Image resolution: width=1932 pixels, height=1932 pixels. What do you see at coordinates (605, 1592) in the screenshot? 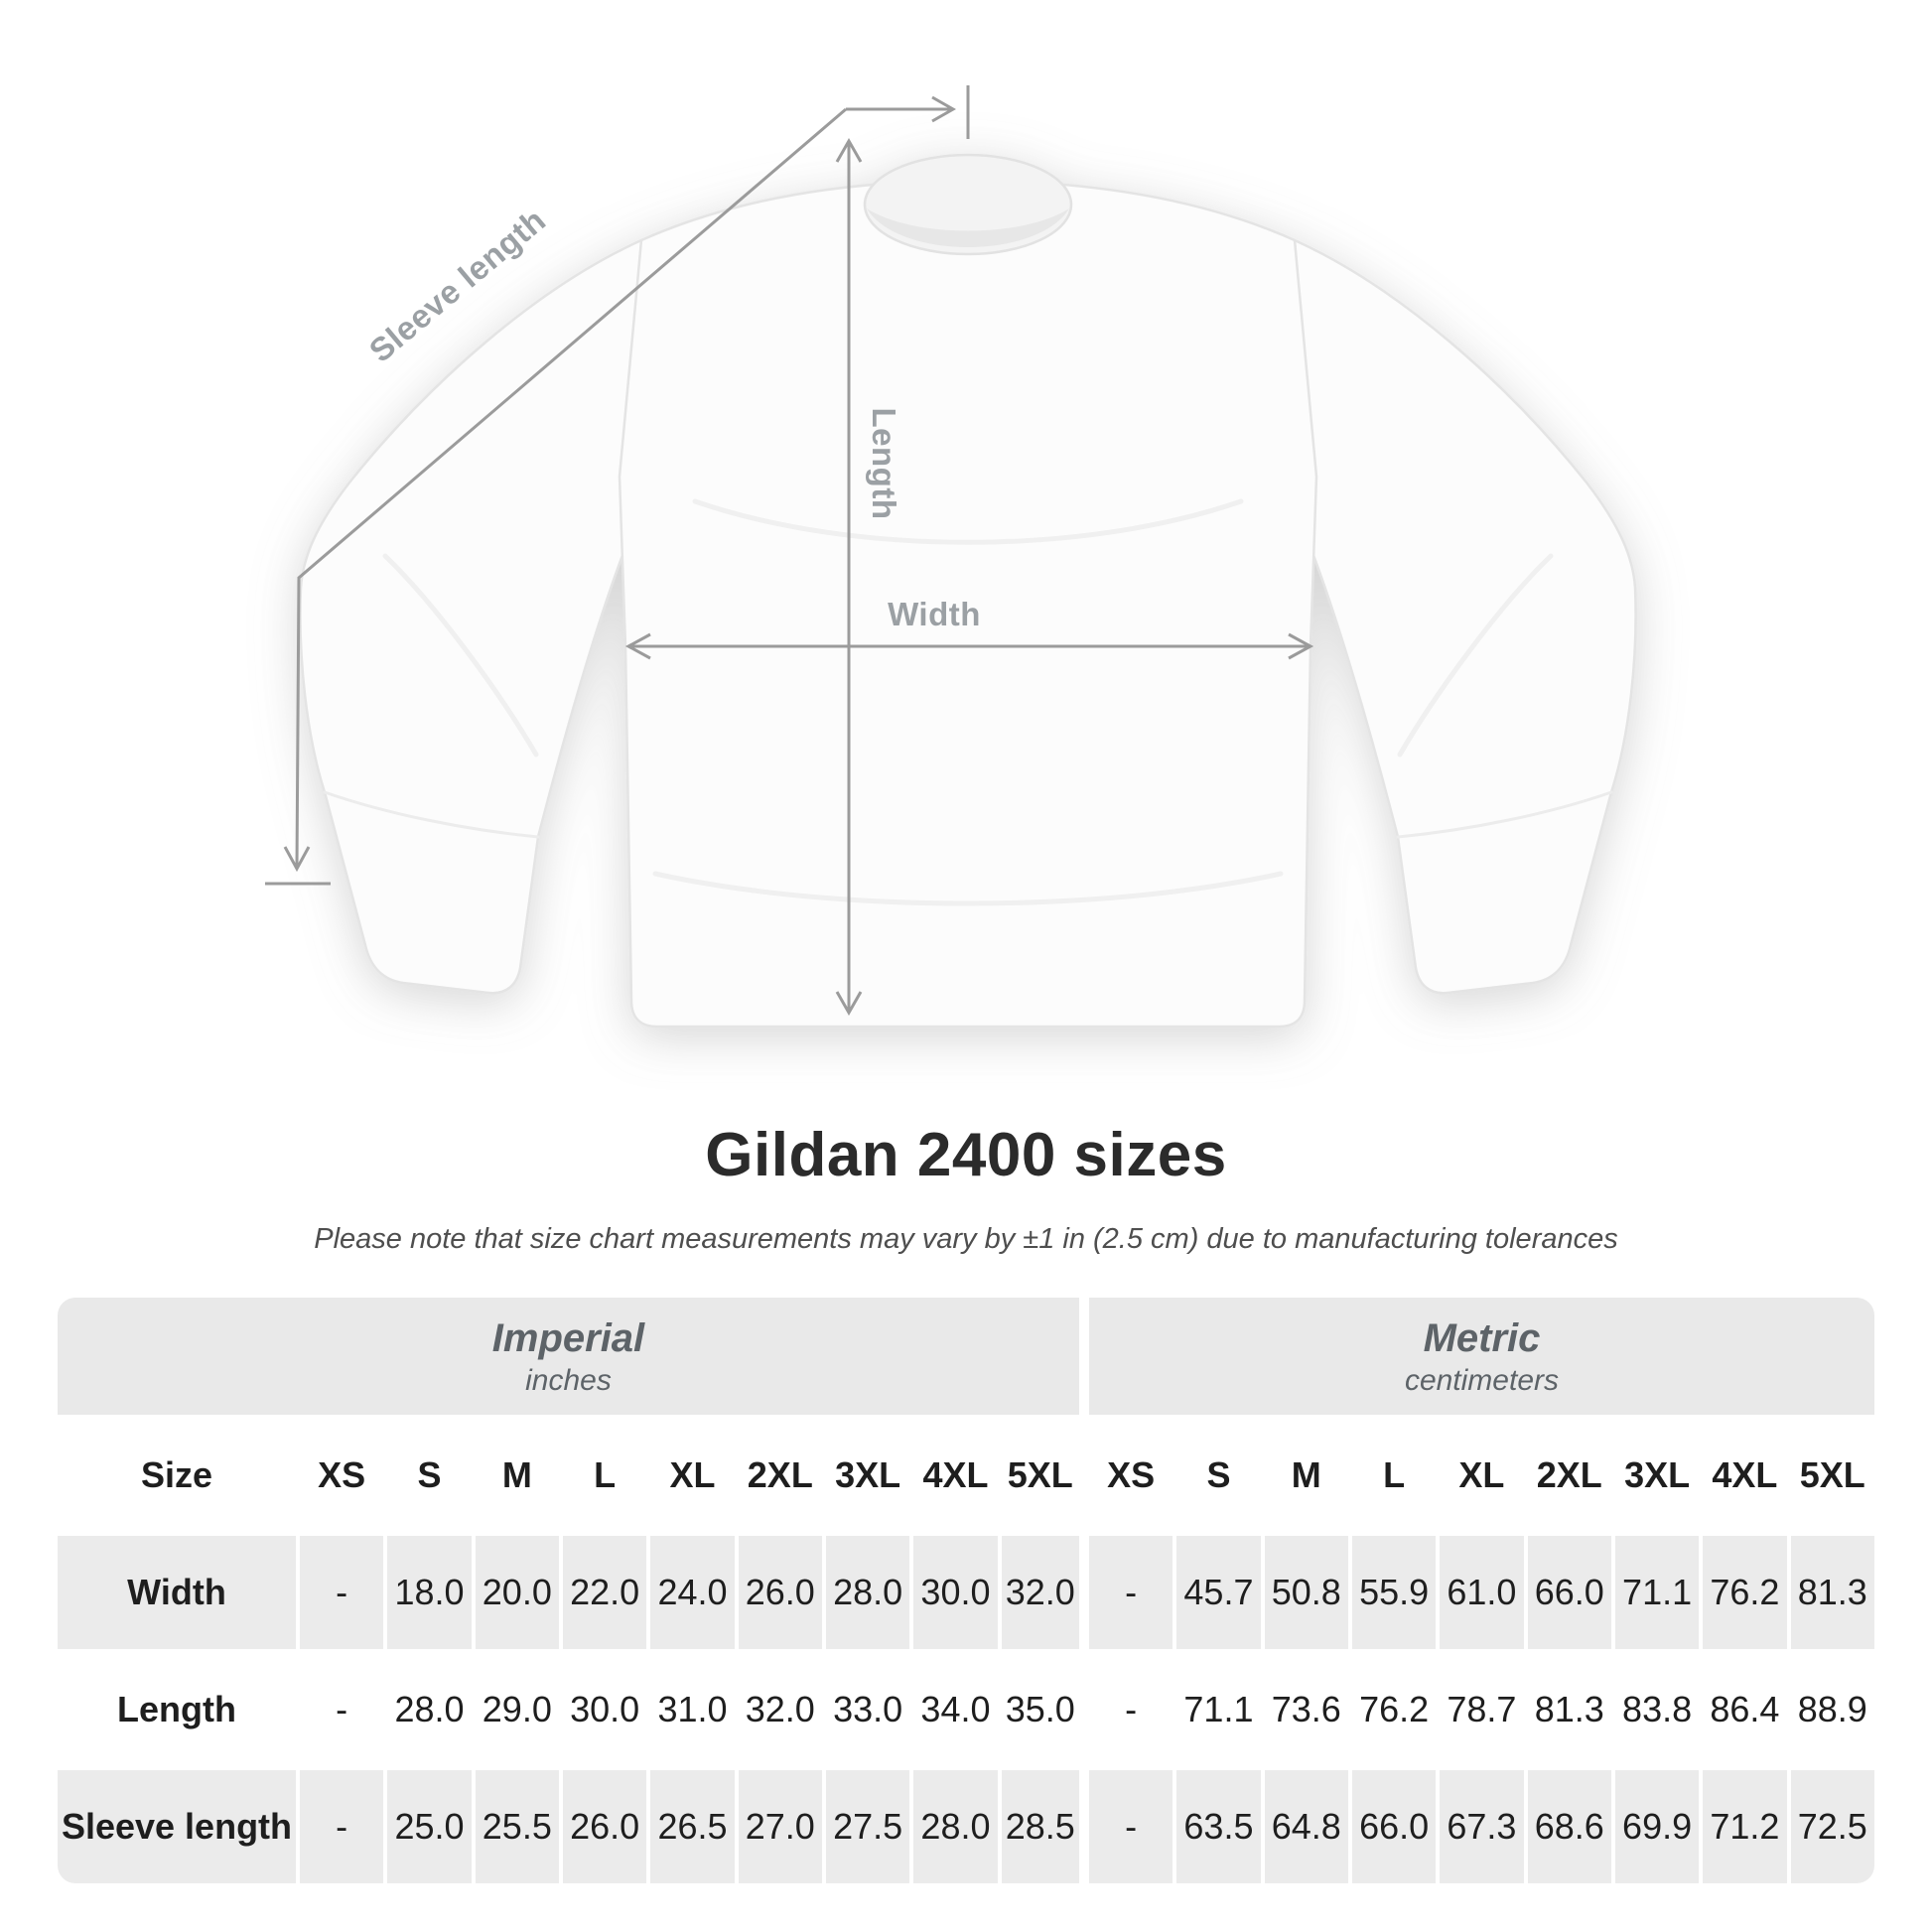
I see `width-value-cell: 22.0` at bounding box center [605, 1592].